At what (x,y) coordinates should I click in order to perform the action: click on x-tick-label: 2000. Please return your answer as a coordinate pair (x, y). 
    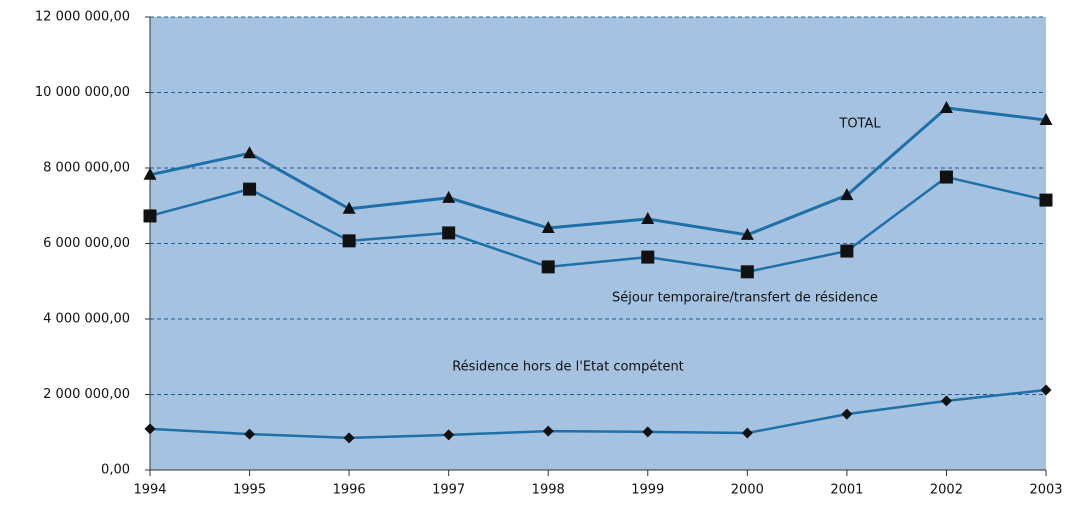
    Looking at the image, I should click on (747, 490).